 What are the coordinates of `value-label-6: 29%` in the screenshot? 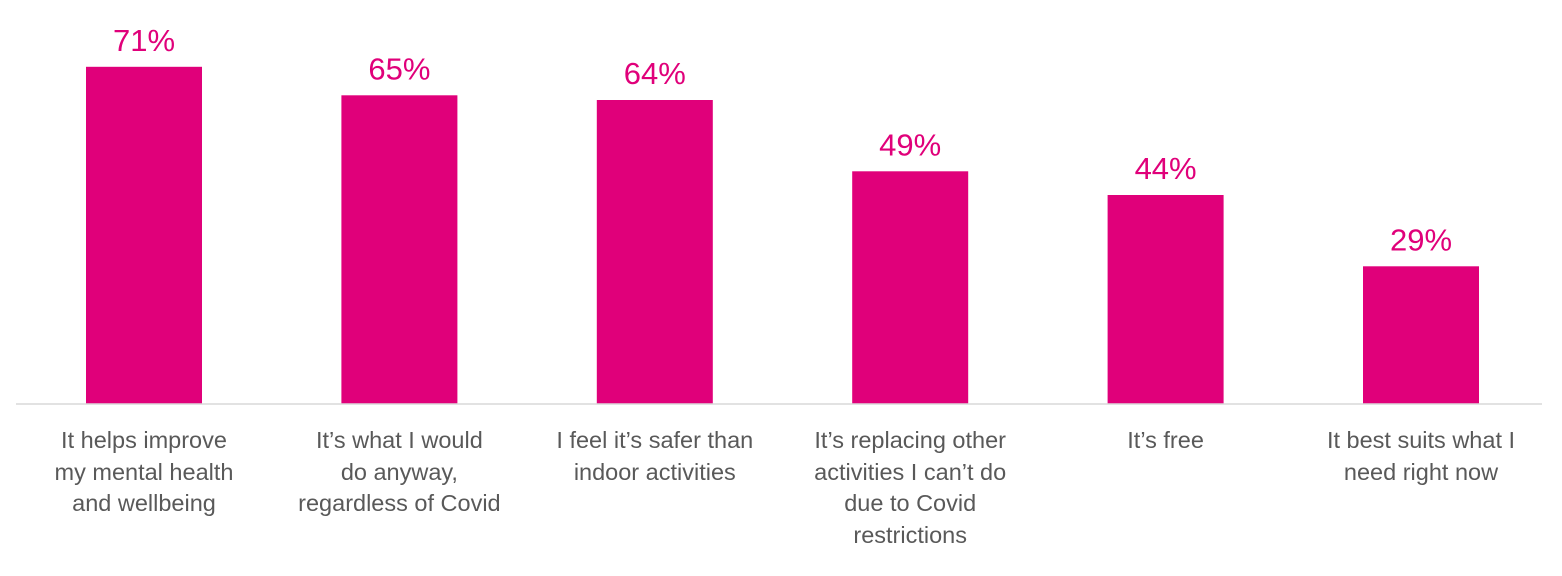 It's located at (1421, 239).